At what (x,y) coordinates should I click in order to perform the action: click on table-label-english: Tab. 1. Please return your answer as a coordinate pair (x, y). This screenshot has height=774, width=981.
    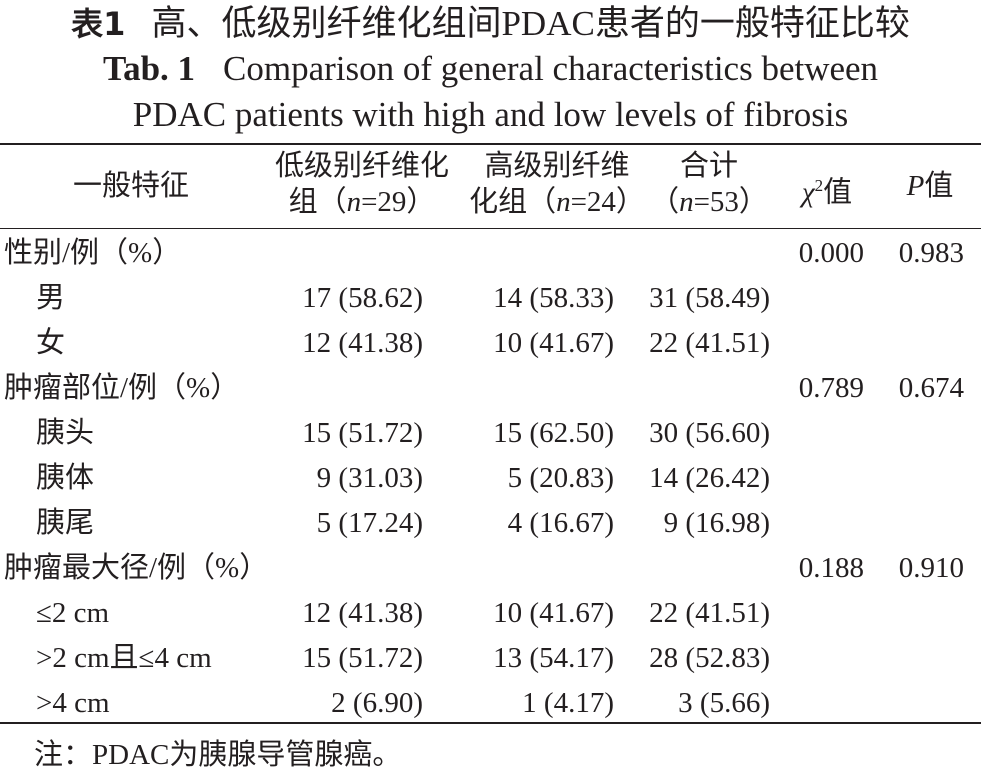
    Looking at the image, I should click on (149, 68).